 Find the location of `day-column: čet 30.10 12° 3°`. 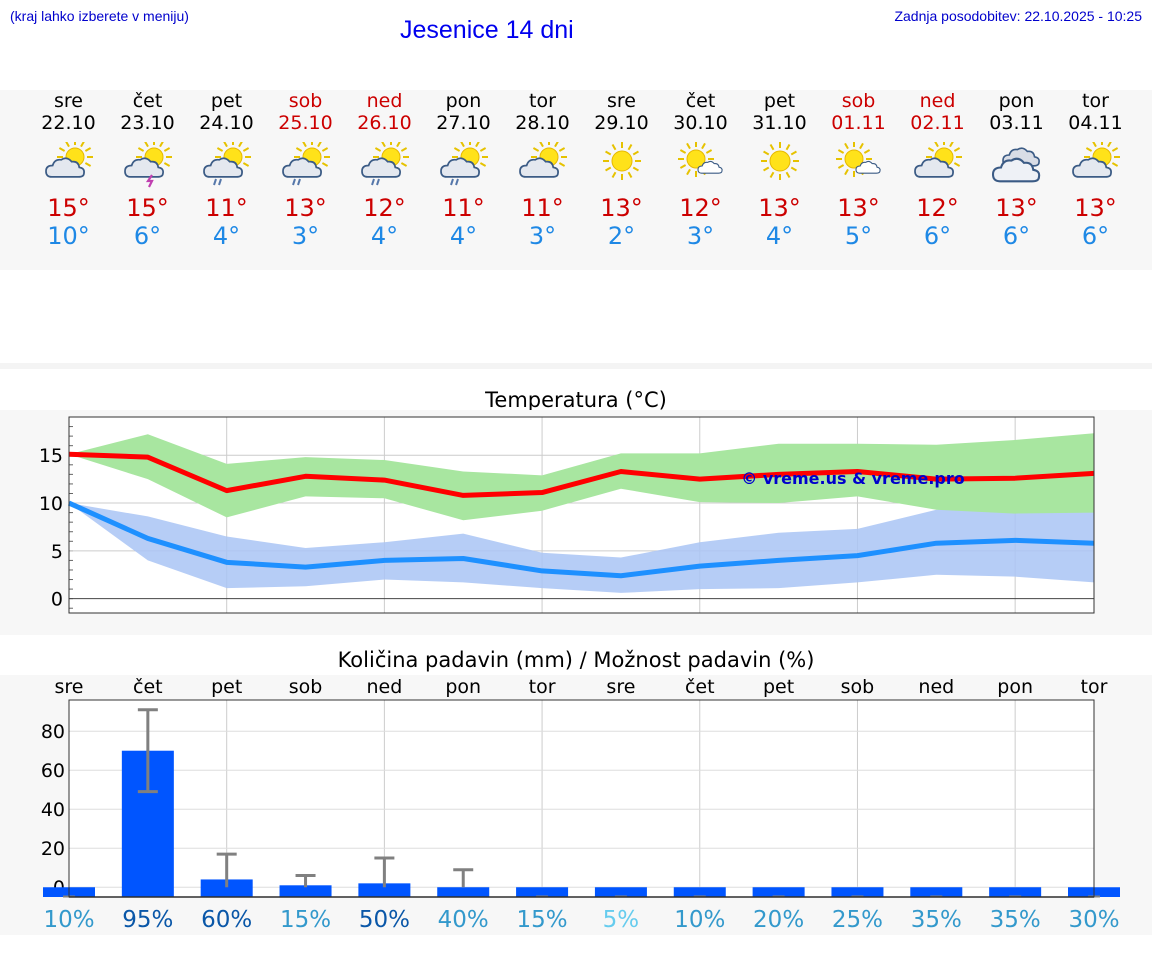

day-column: čet 30.10 12° 3° is located at coordinates (700, 170).